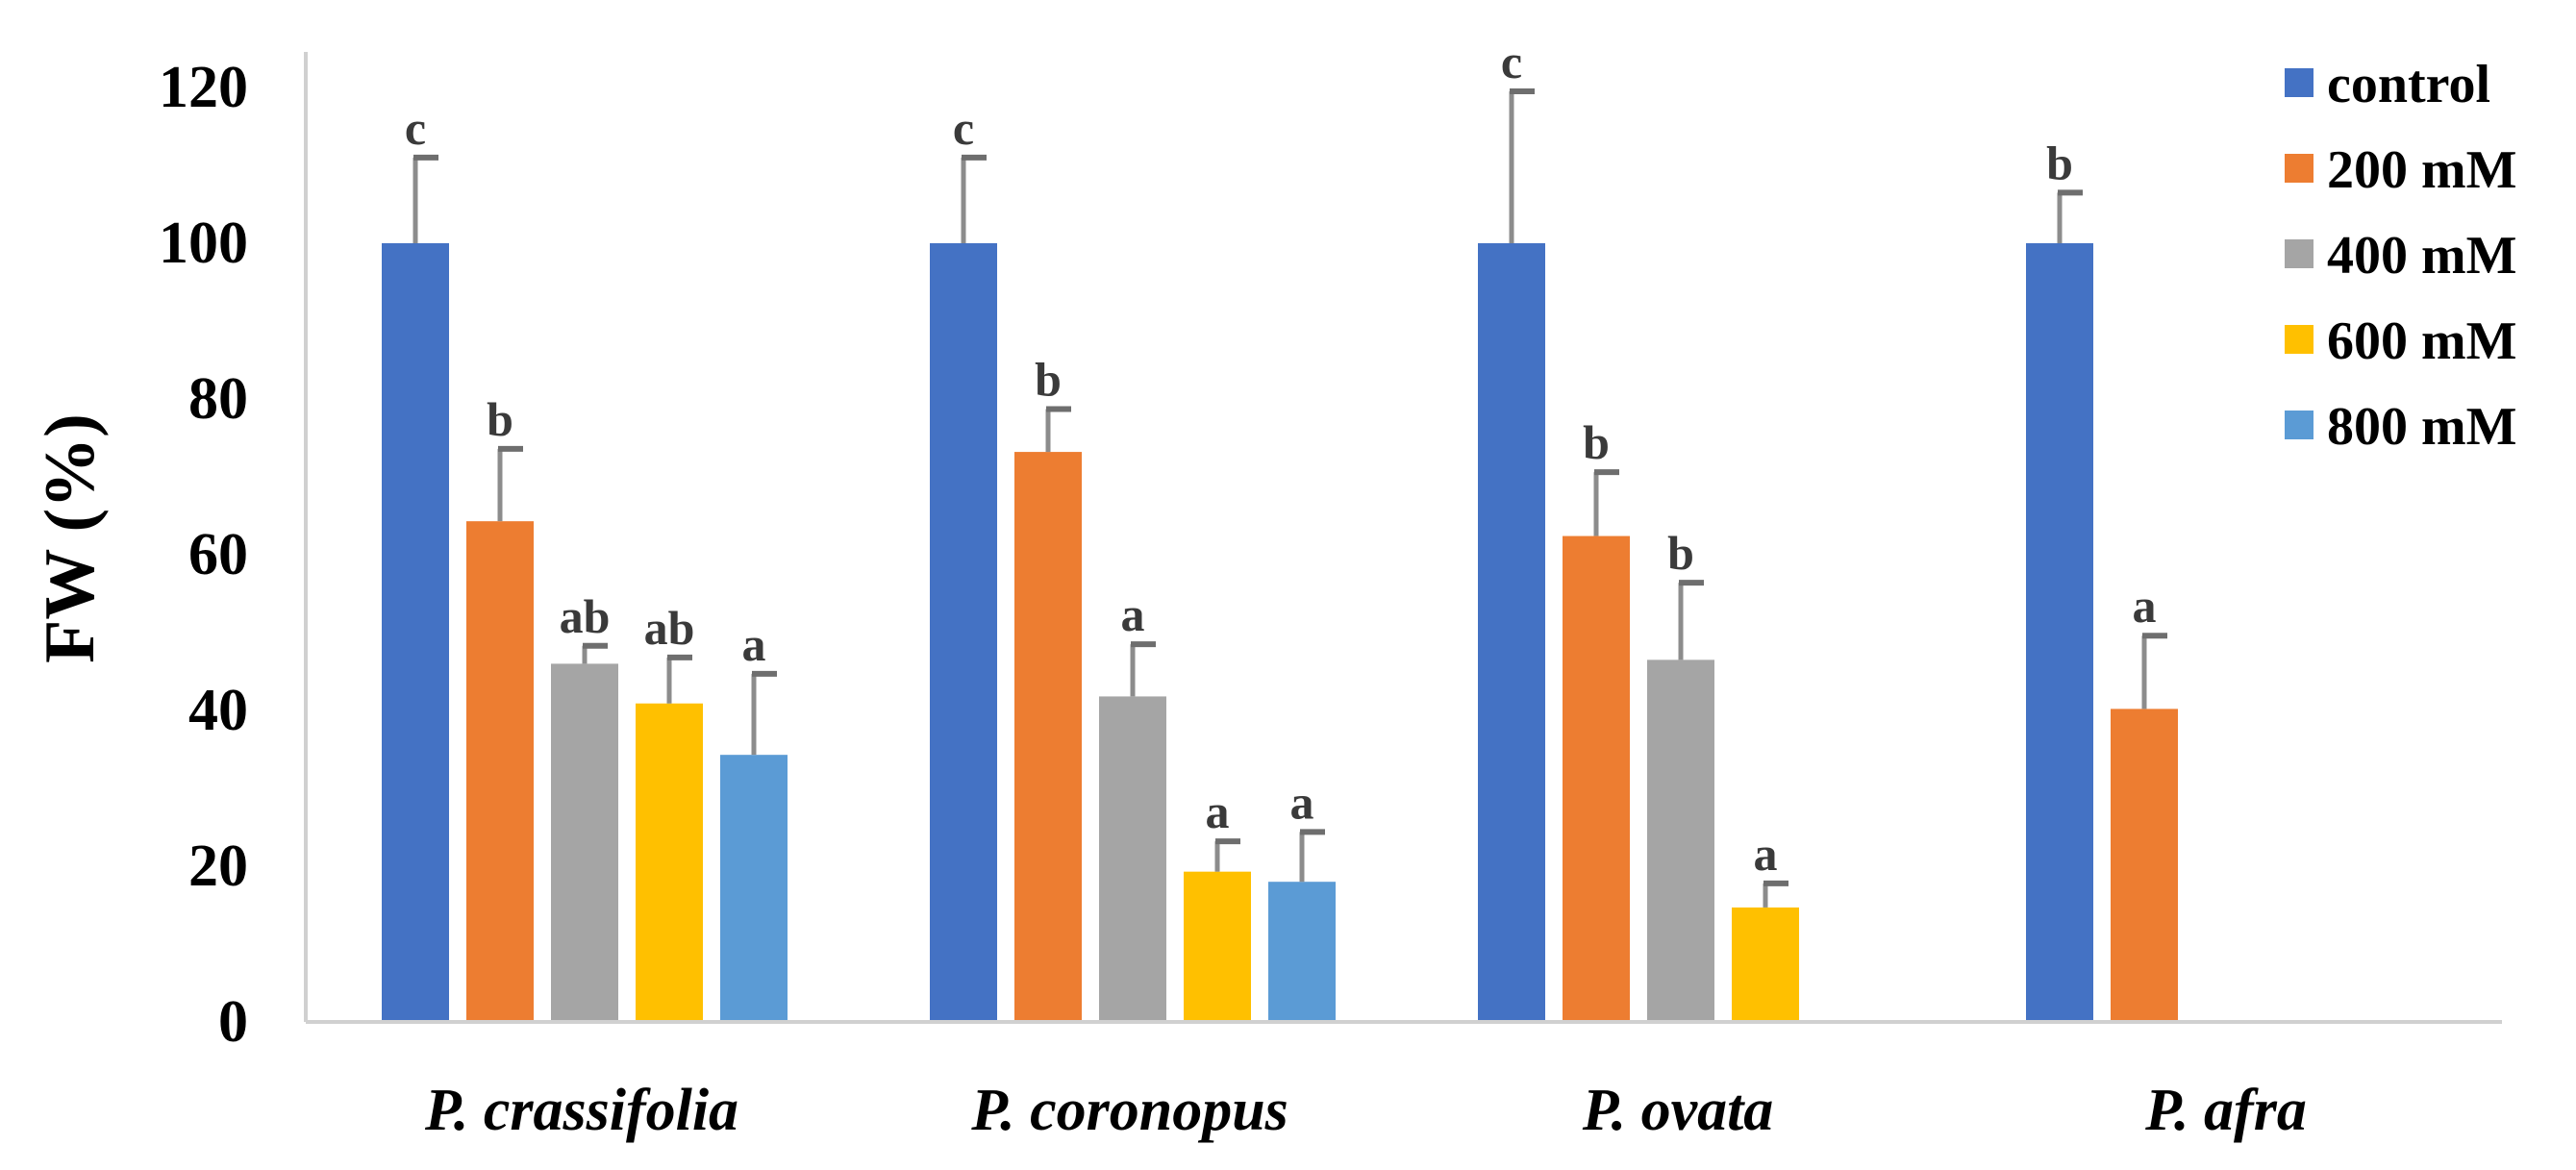 The image size is (2576, 1170). Describe the element at coordinates (2225, 1110) in the screenshot. I see `x-category-label: P. afra` at that location.